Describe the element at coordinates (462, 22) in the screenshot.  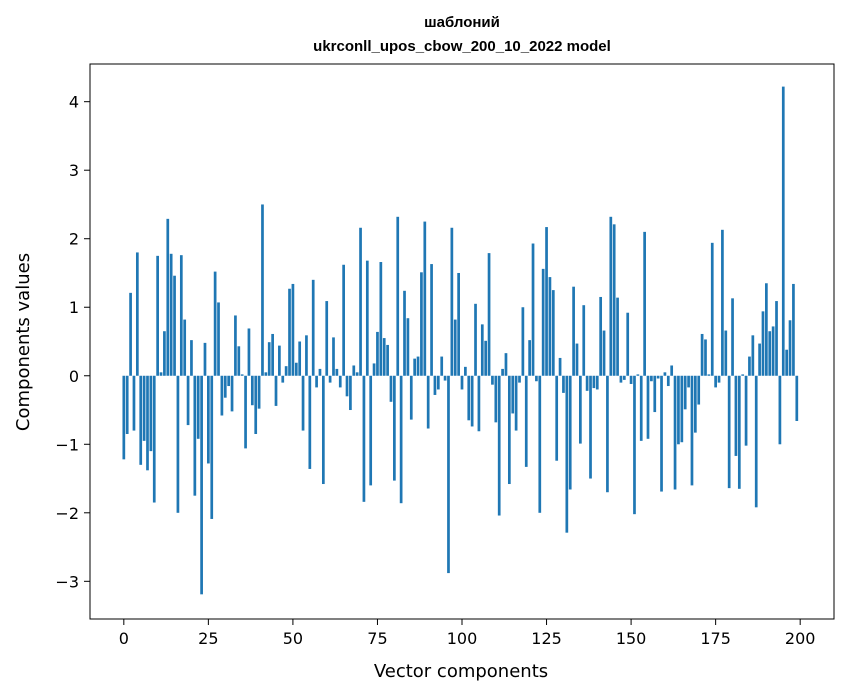
I see `chart-title: шаблоний` at that location.